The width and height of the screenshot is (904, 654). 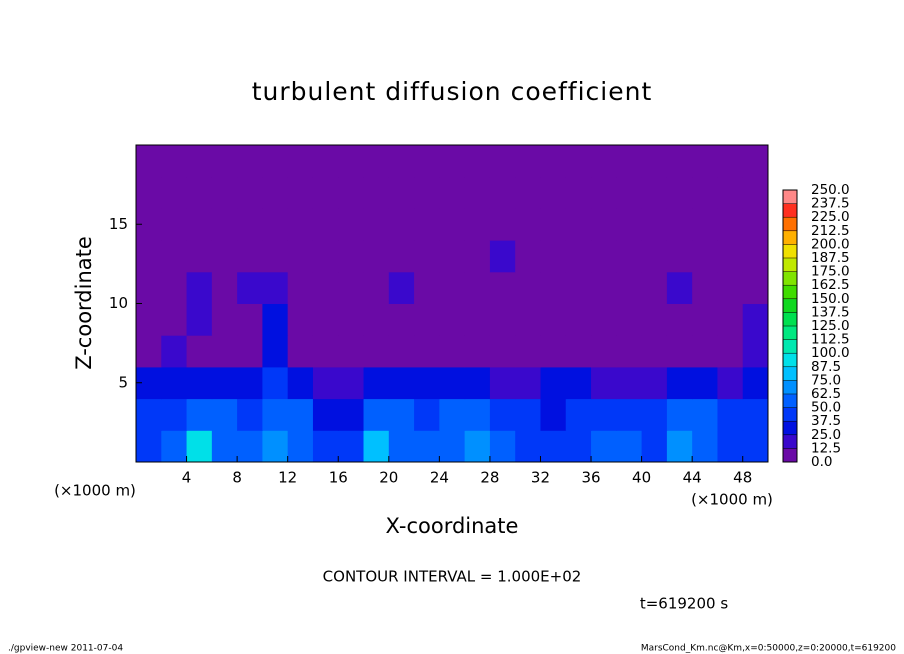 What do you see at coordinates (287, 478) in the screenshot?
I see `x-tick-label: 12` at bounding box center [287, 478].